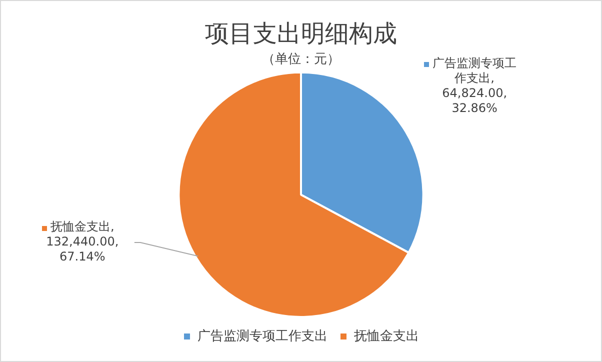 Image resolution: width=602 pixels, height=362 pixels. Describe the element at coordinates (474, 85) in the screenshot. I see `data-label: 广告监测专项工作支出, 64,824.00, 32.86%` at that location.